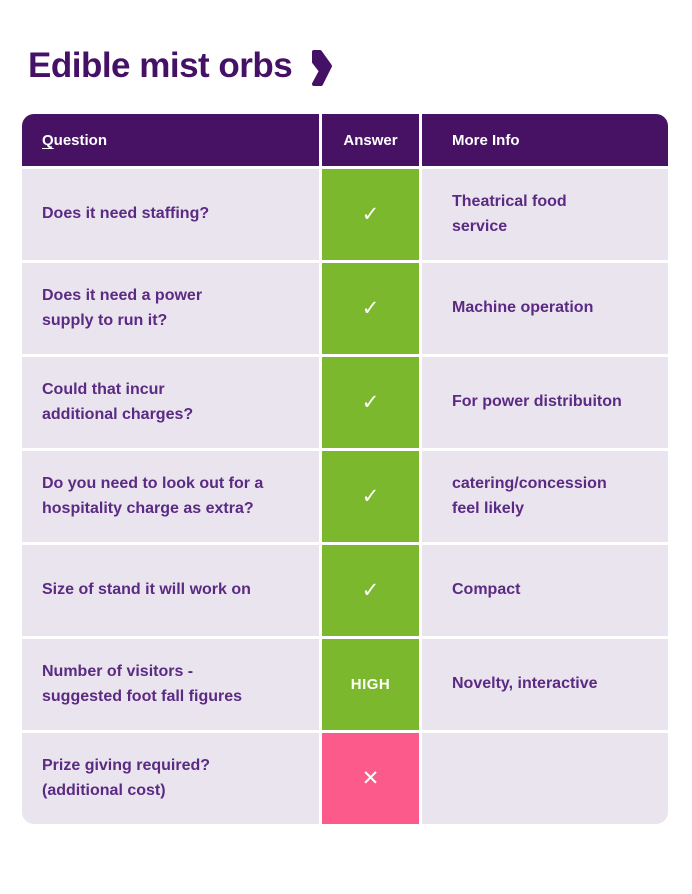 The width and height of the screenshot is (692, 894). Describe the element at coordinates (322, 68) in the screenshot. I see `chevron-right-icon` at that location.